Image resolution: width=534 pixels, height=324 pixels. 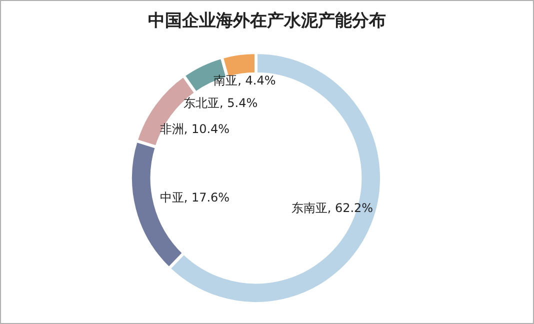 What do you see at coordinates (220, 103) in the screenshot?
I see `slice-label: 东北亚, 5.4%` at bounding box center [220, 103].